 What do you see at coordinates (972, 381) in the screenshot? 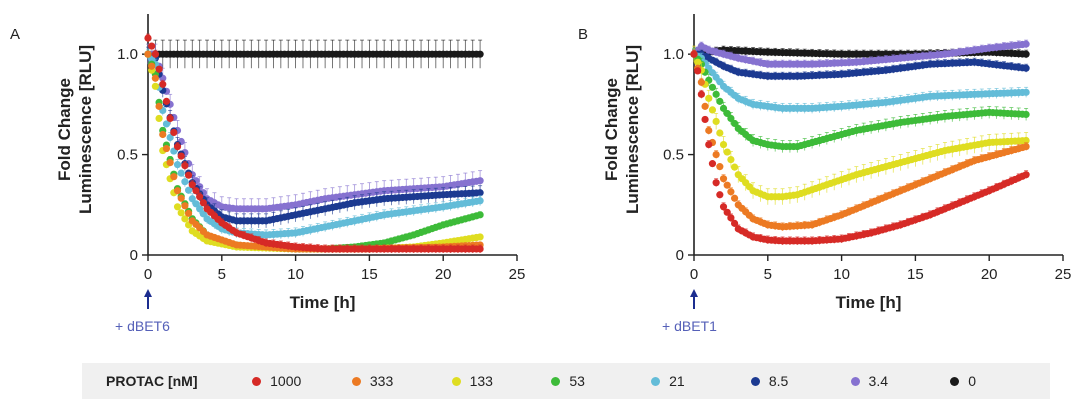
I see `legend-label: 0` at bounding box center [972, 381].